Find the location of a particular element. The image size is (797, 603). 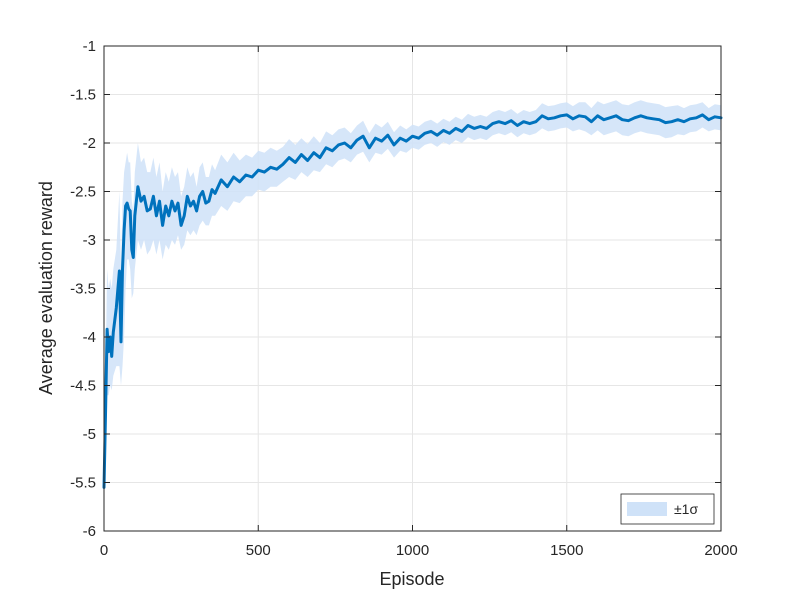

x-tick-label: 500 is located at coordinates (258, 550).